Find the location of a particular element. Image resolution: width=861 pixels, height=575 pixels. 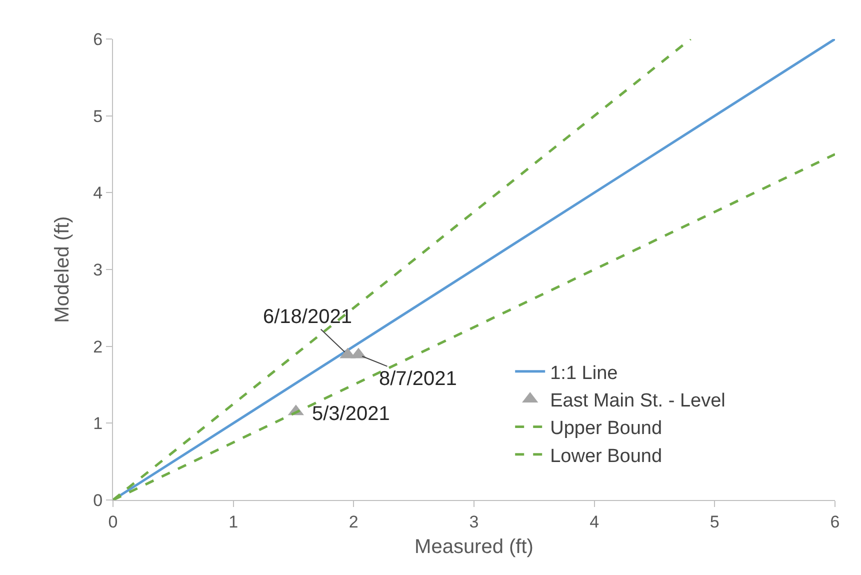

x-tick-label: 6 is located at coordinates (835, 522).